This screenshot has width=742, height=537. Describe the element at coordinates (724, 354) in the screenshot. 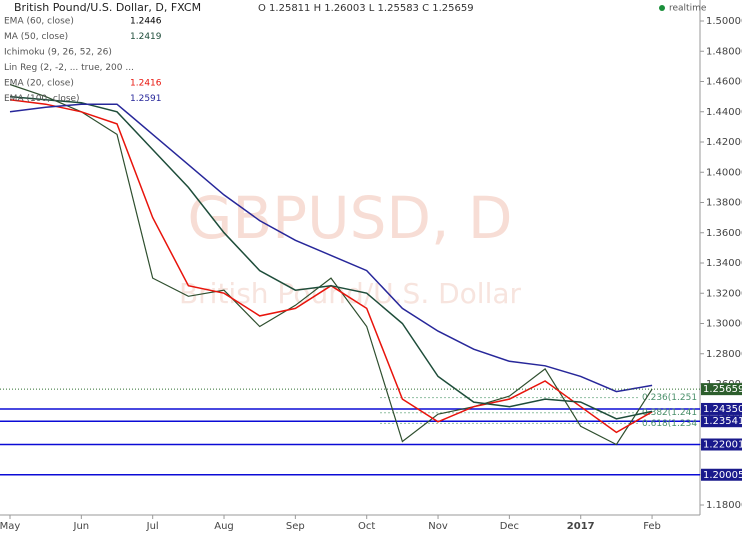

I see `y-tick-label: 1.28000` at that location.